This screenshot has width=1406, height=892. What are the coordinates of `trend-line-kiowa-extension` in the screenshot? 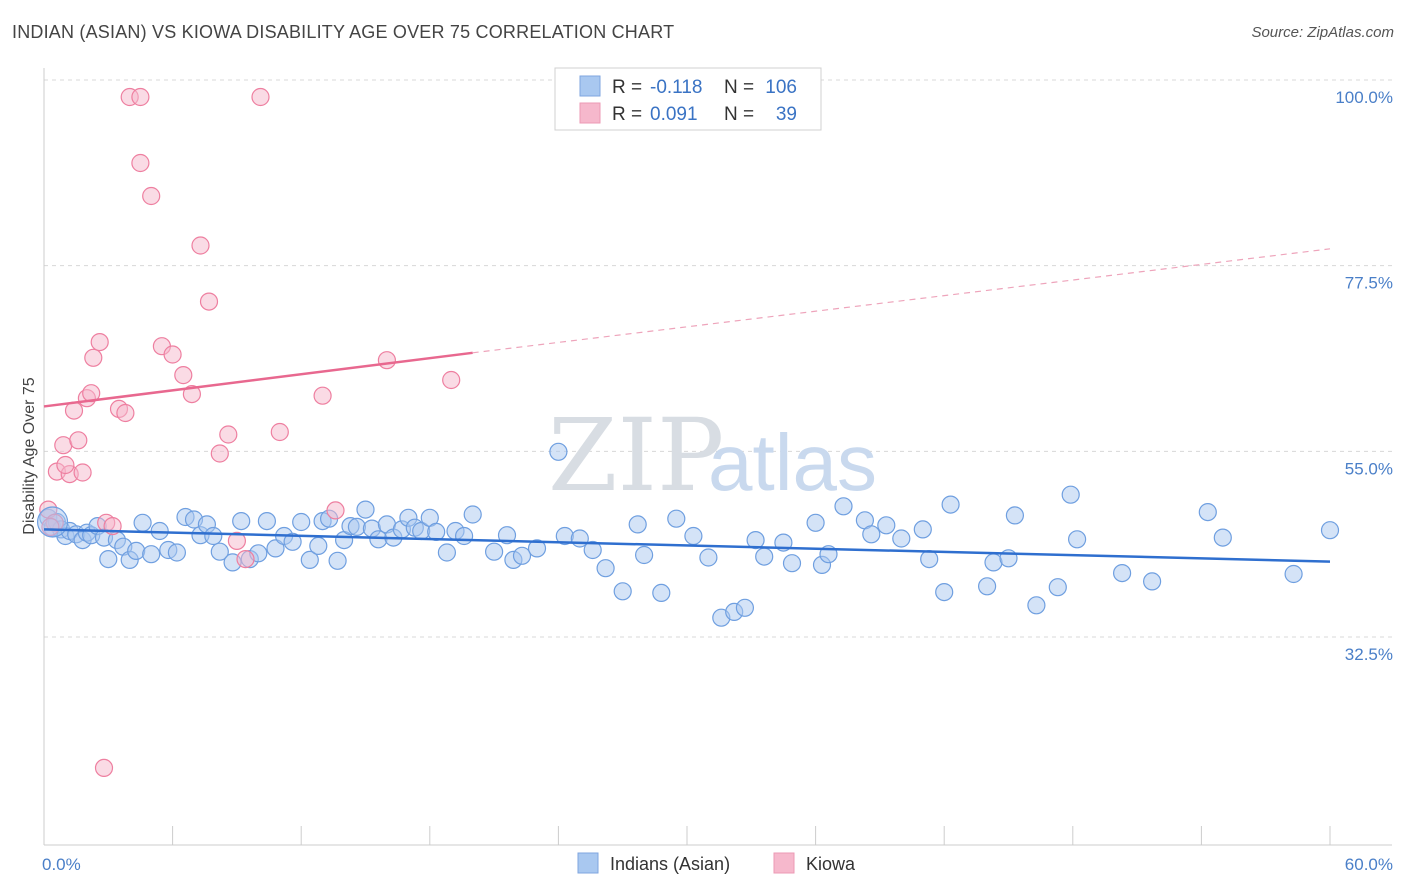 It's located at (901, 301).